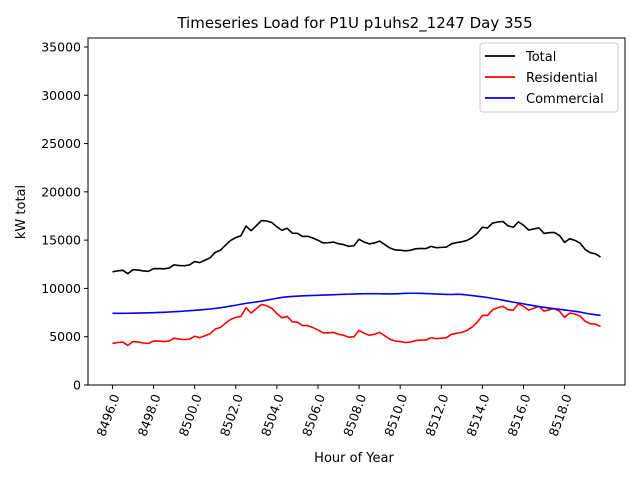 Image resolution: width=640 pixels, height=480 pixels. I want to click on series-line-residential, so click(356, 325).